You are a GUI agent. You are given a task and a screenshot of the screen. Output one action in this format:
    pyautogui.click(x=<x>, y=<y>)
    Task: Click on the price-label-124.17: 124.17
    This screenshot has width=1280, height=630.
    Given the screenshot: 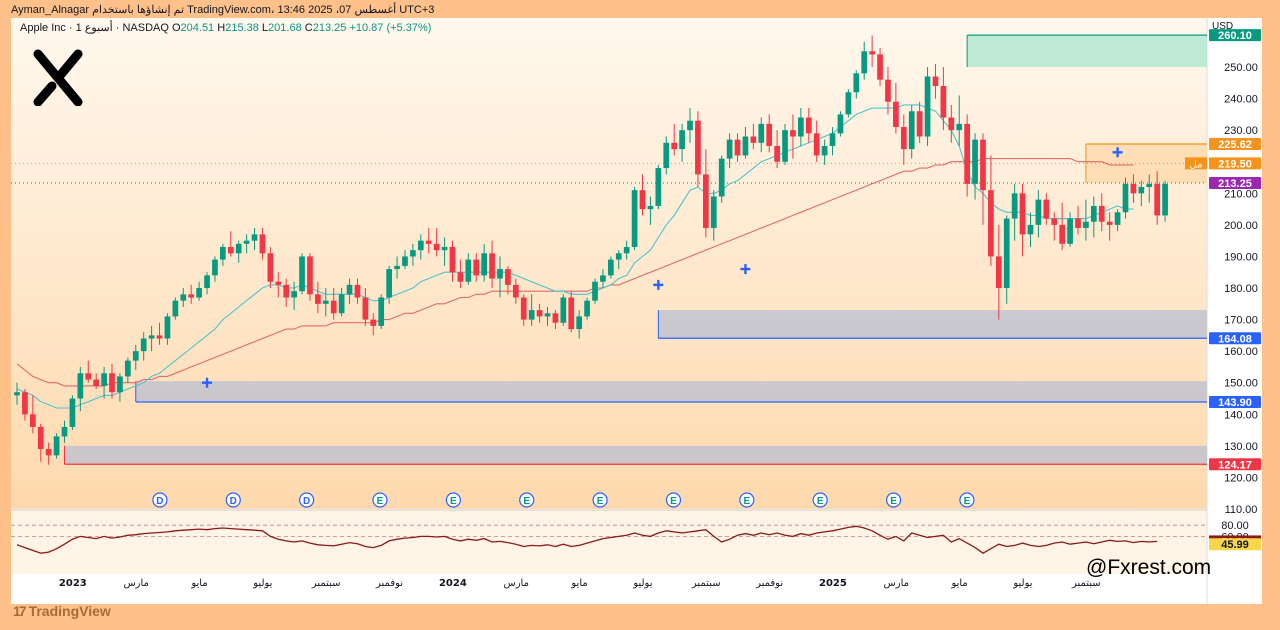 What is the action you would take?
    pyautogui.click(x=1235, y=465)
    